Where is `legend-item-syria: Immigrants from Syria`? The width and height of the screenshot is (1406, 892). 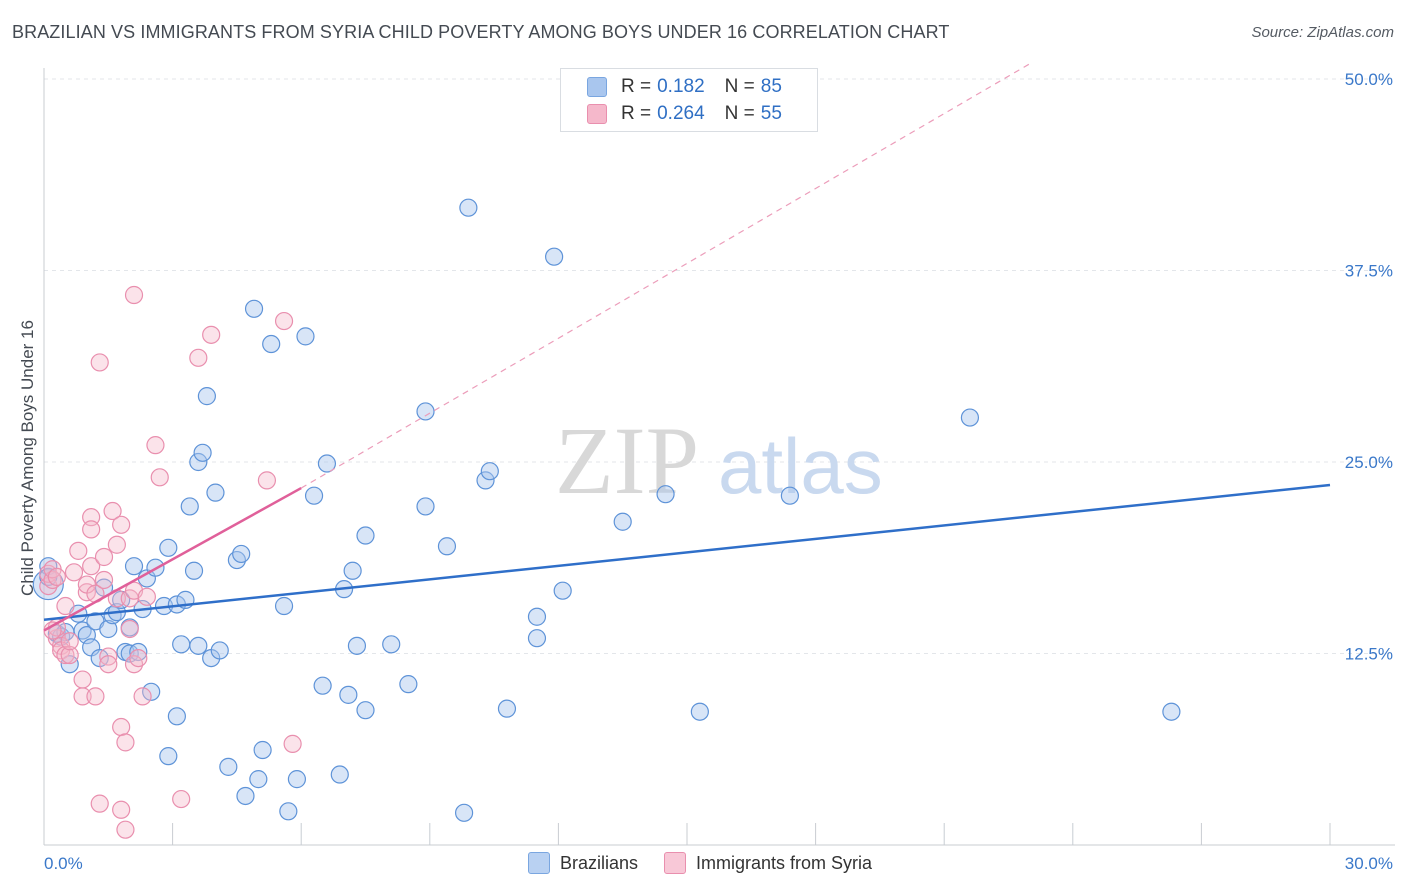 legend-item-syria: Immigrants from Syria is located at coordinates (768, 863).